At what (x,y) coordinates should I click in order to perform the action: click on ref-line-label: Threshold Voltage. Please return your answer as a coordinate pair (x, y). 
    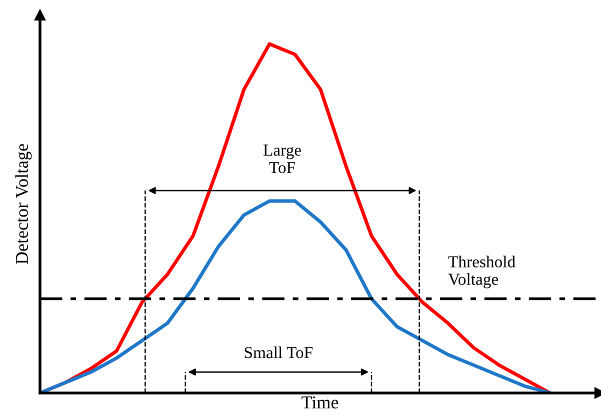
    Looking at the image, I should click on (482, 272).